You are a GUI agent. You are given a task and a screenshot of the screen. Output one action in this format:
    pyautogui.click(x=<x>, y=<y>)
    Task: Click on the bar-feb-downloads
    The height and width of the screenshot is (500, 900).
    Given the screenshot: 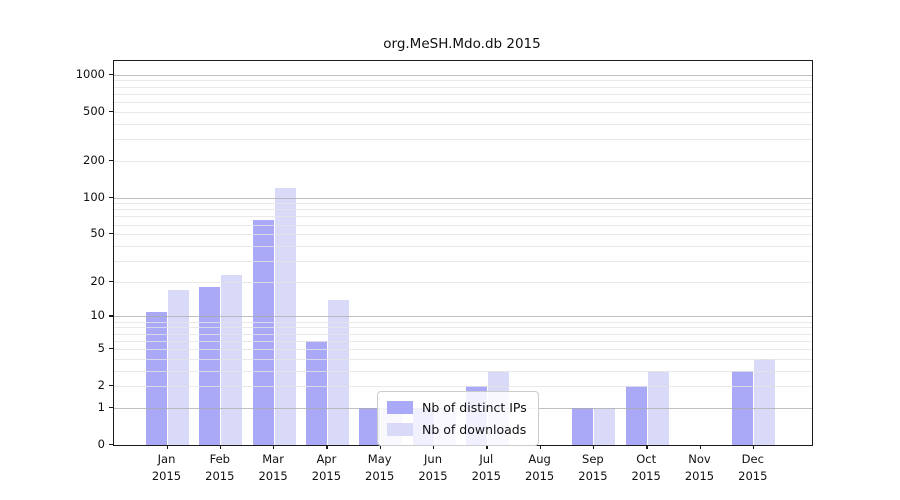 What is the action you would take?
    pyautogui.click(x=232, y=359)
    